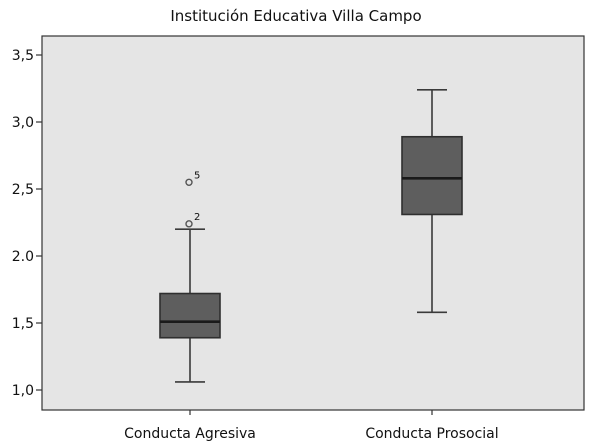 The height and width of the screenshot is (448, 589). I want to click on y-tick-label: 1,5, so click(23, 324).